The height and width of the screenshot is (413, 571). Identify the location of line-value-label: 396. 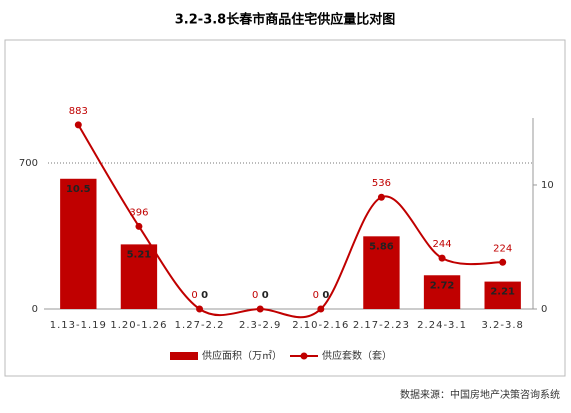
(138, 212).